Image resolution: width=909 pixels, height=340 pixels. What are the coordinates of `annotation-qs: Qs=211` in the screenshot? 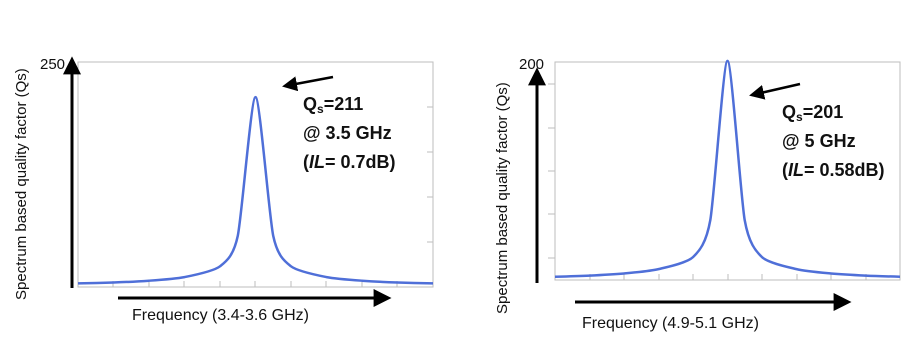 It's located at (333, 105).